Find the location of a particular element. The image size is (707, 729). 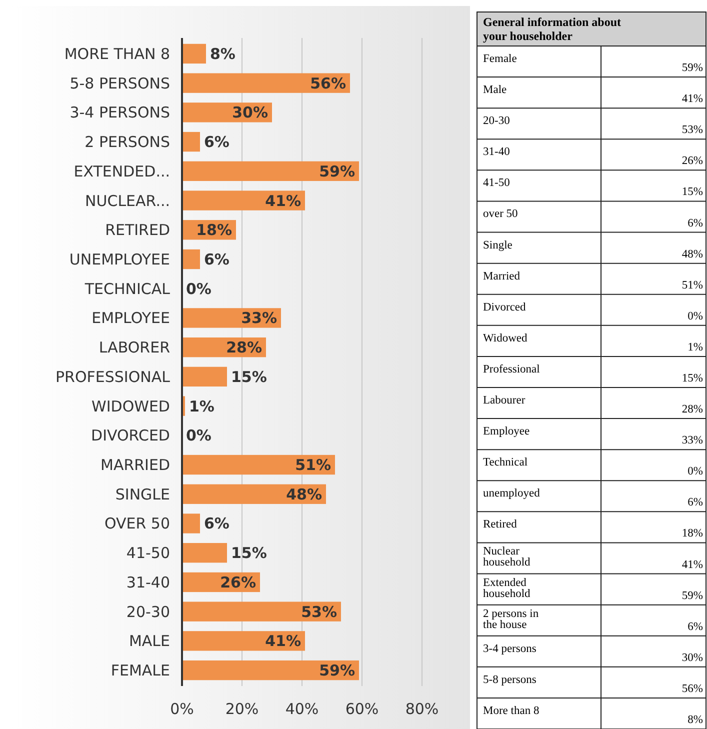

text: 56% is located at coordinates (693, 688).